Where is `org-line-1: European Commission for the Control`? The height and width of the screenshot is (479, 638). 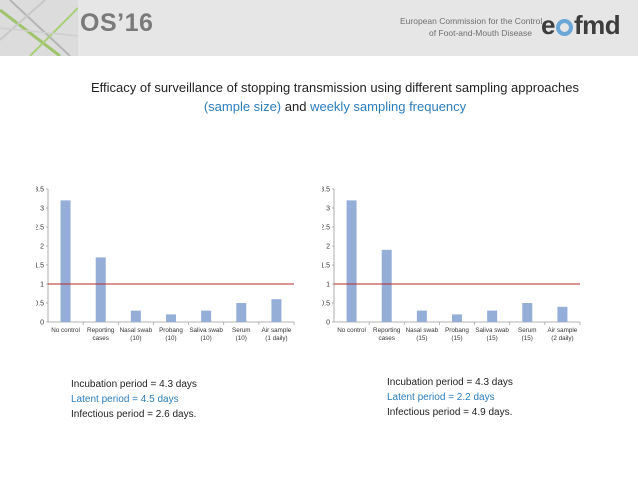 org-line-1: European Commission for the Control is located at coordinates (471, 21).